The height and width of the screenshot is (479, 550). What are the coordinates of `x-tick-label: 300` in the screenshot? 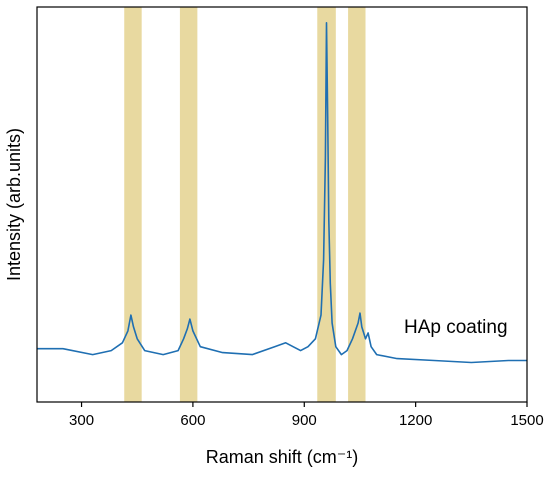 It's located at (81, 420).